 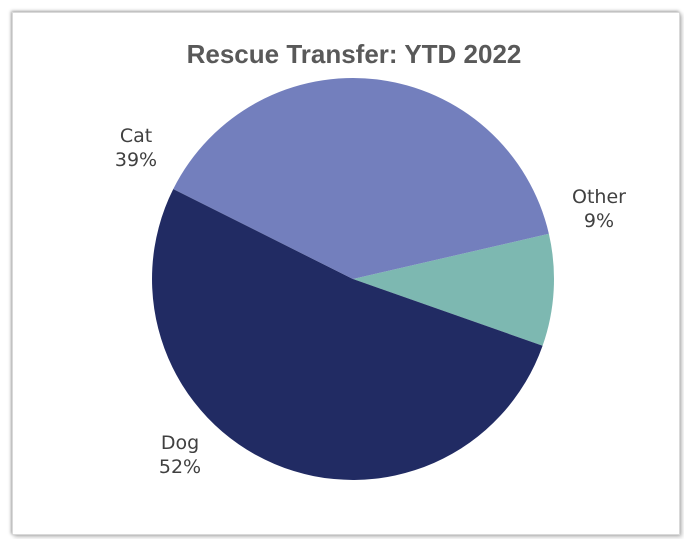 What do you see at coordinates (354, 54) in the screenshot?
I see `chart-title: Rescue Transfer: YTD 2022` at bounding box center [354, 54].